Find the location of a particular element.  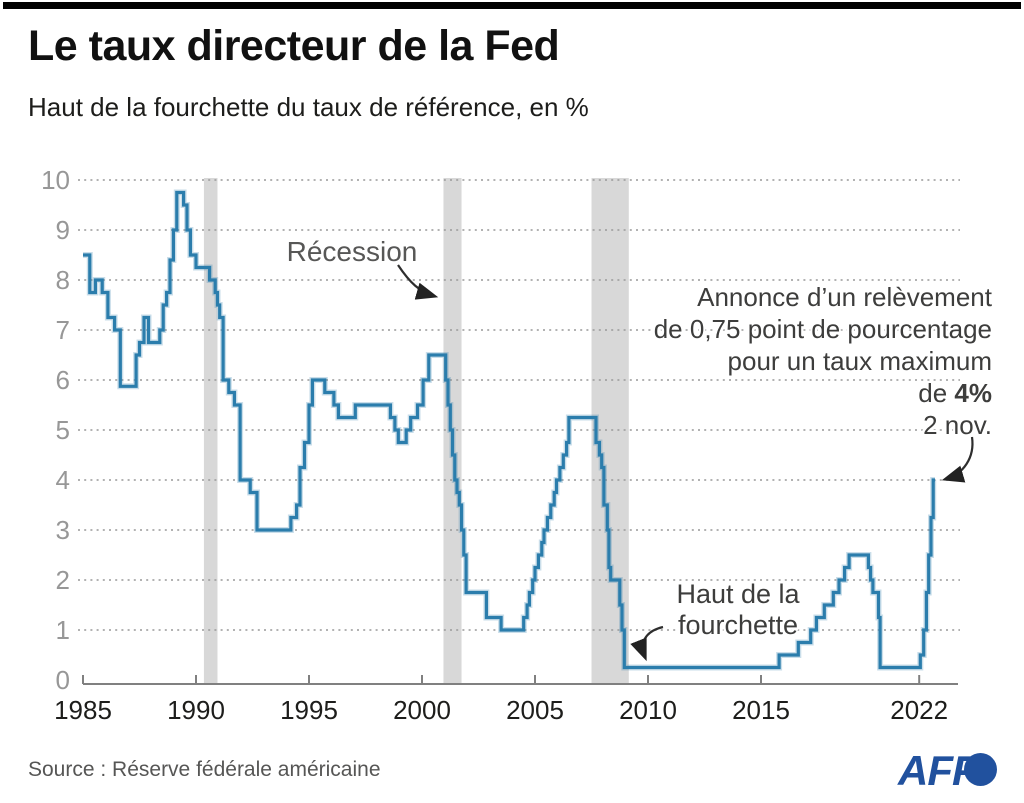

upper-bound-annotation: Haut de la fourchette is located at coordinates (737, 610).